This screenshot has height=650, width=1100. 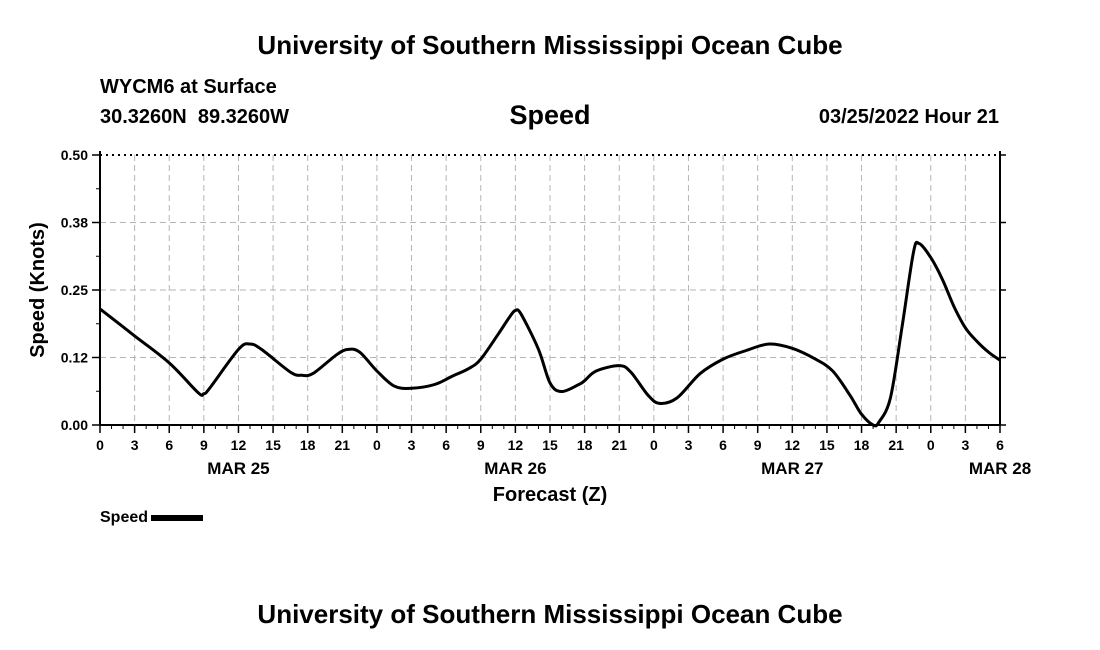 What do you see at coordinates (124, 517) in the screenshot?
I see `legend-label: Speed` at bounding box center [124, 517].